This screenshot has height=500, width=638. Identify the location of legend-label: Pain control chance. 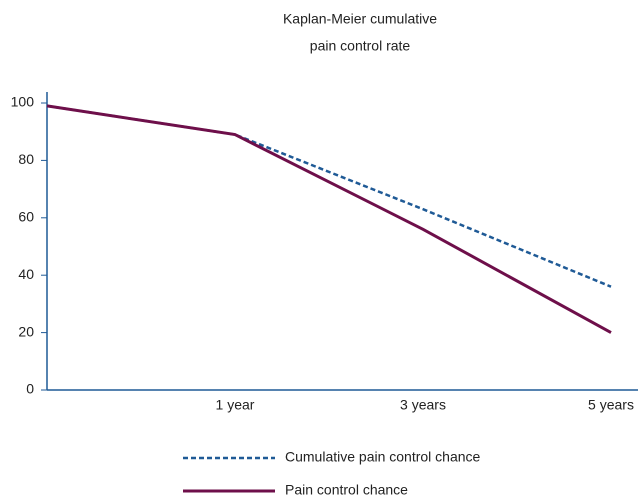
(346, 490).